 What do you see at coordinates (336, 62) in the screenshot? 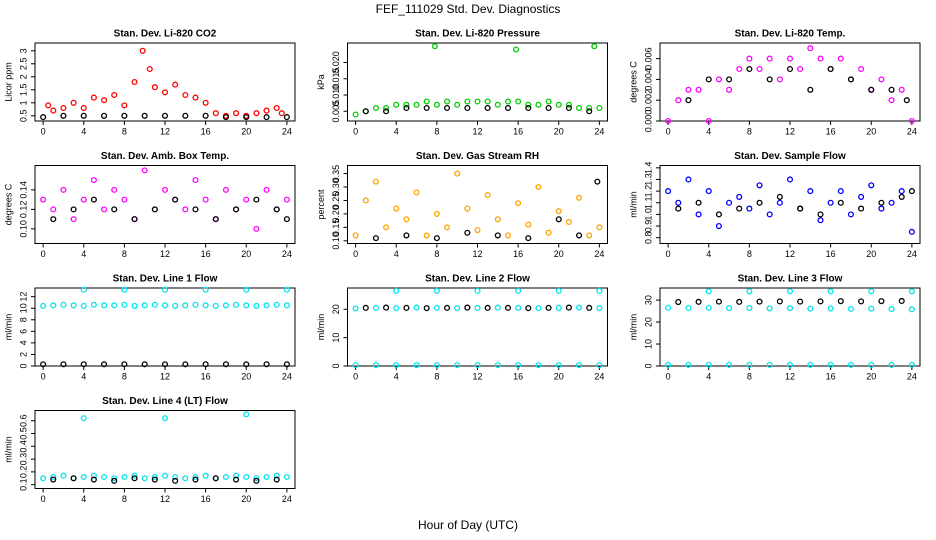
I see `y-tick-label: 0.020` at bounding box center [336, 62].